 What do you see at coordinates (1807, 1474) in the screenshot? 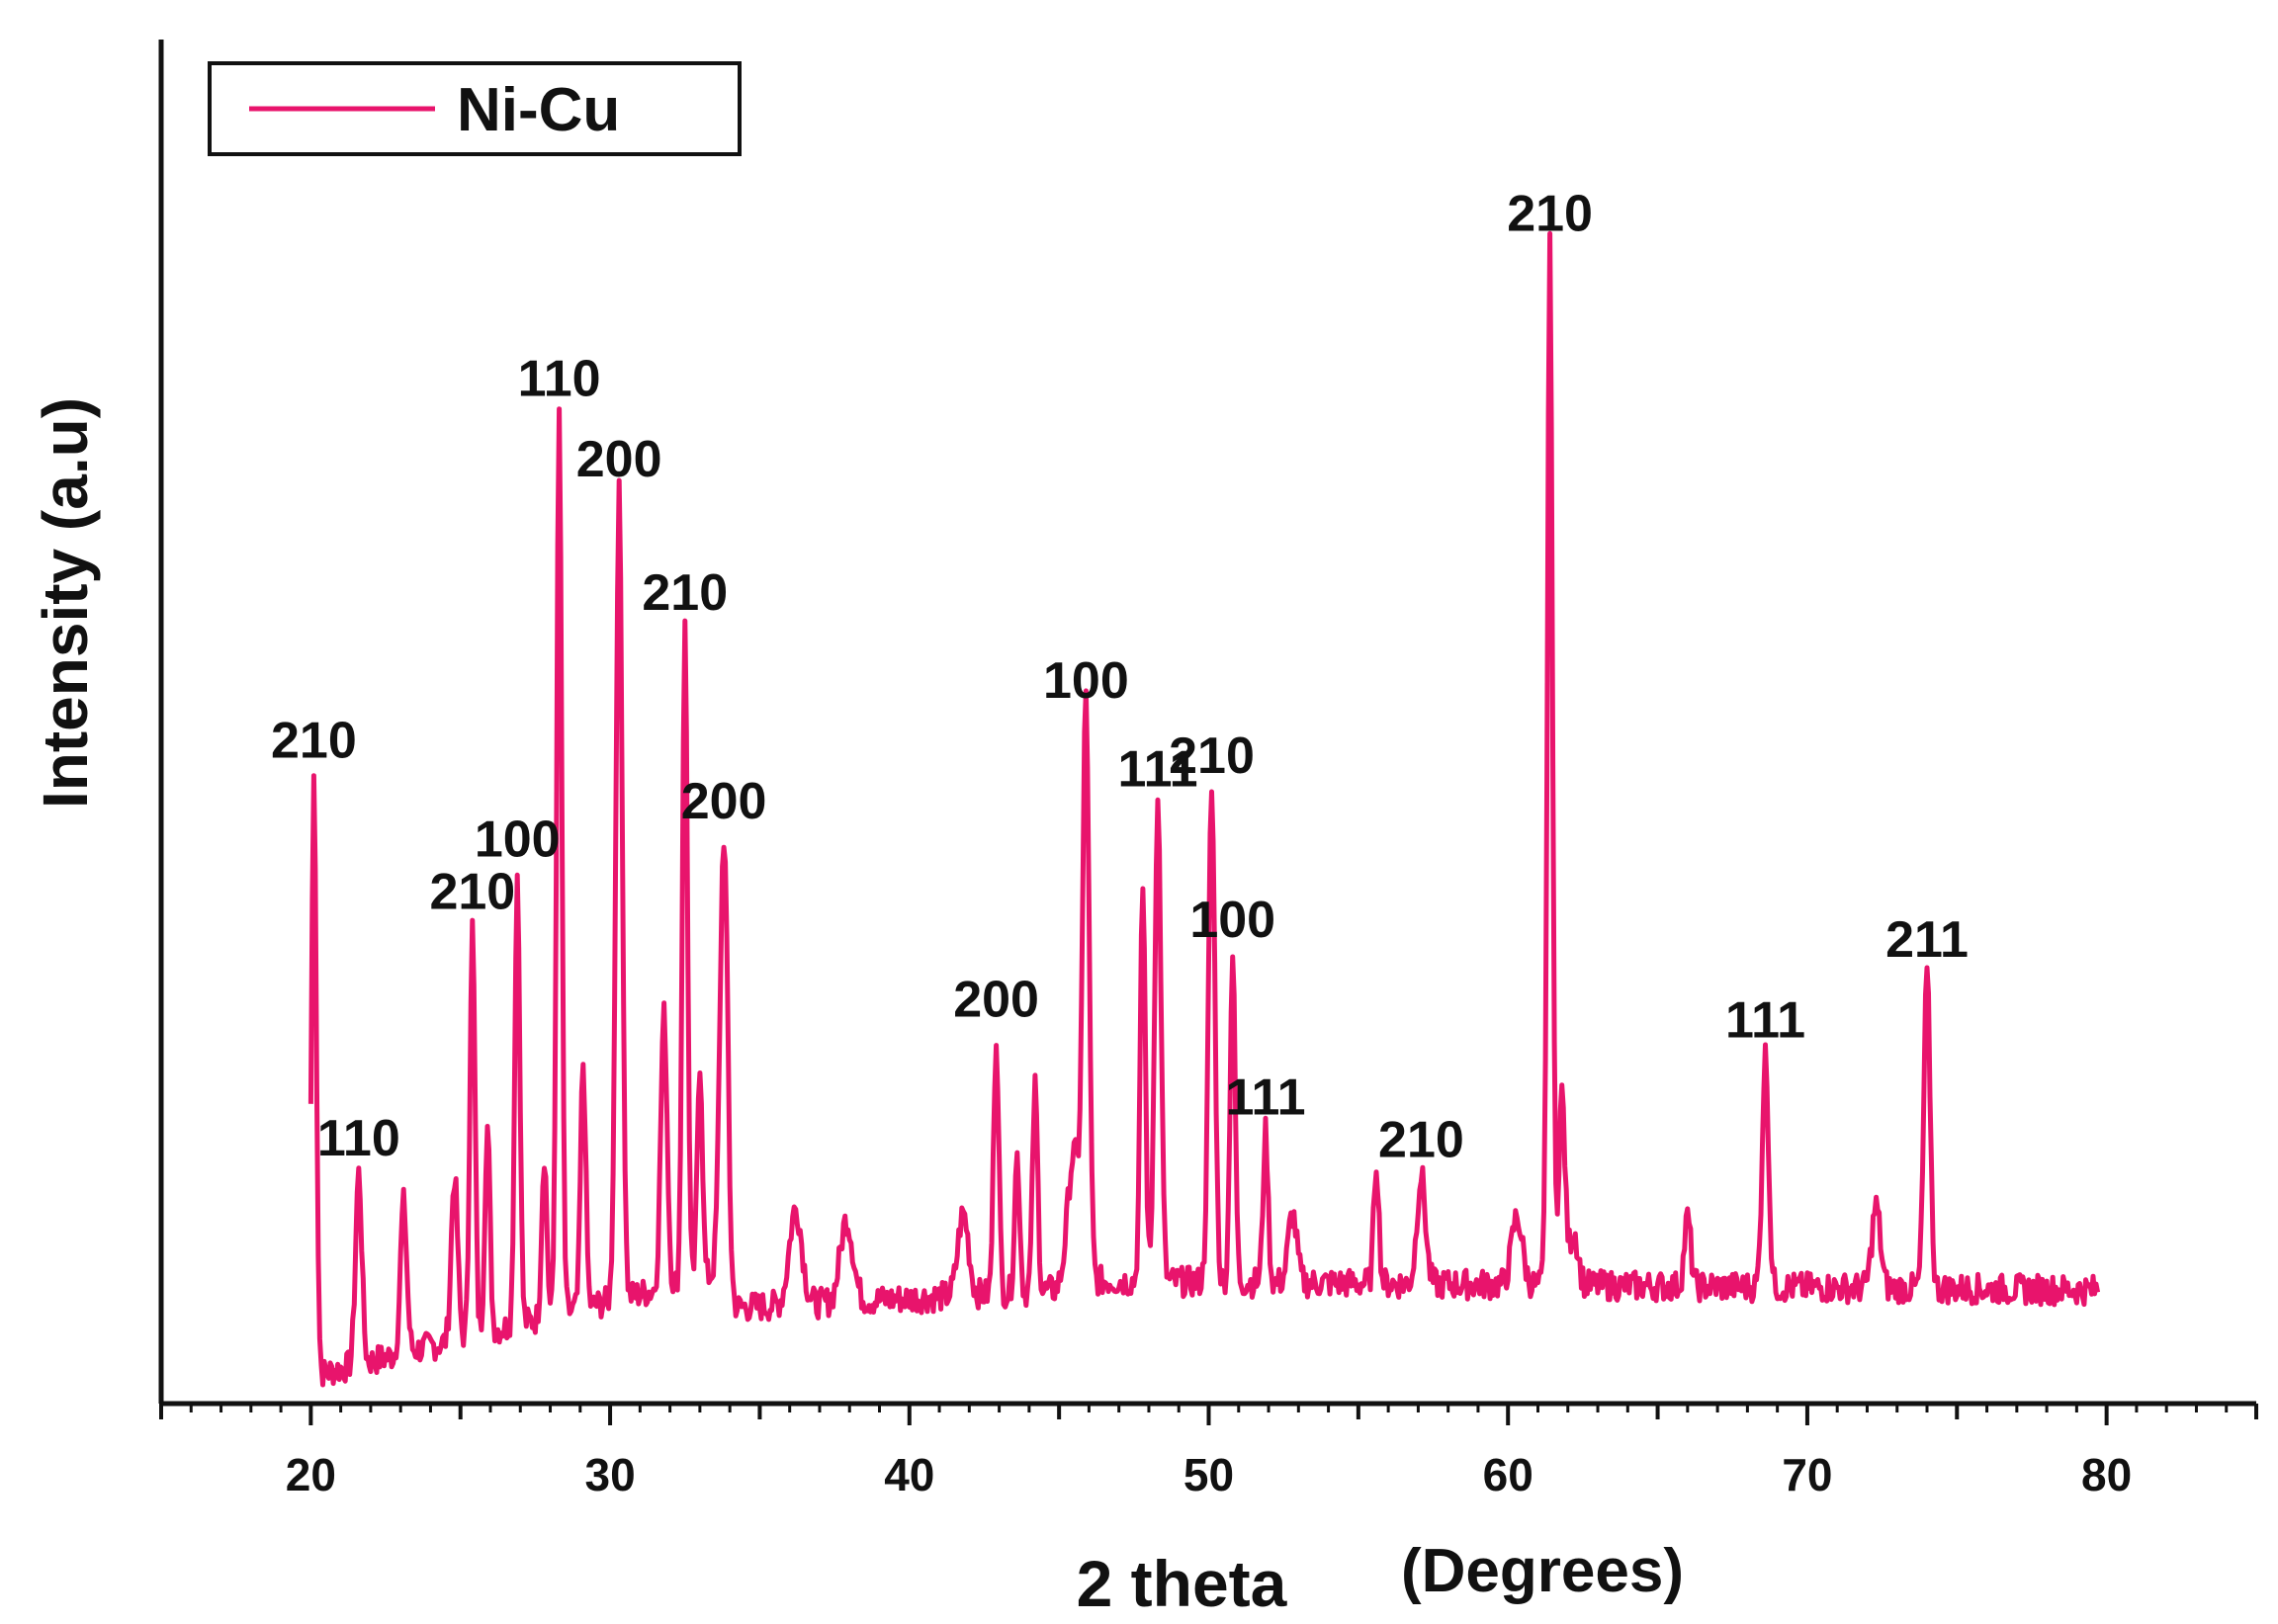
I see `x-tick-label: 70` at bounding box center [1807, 1474].